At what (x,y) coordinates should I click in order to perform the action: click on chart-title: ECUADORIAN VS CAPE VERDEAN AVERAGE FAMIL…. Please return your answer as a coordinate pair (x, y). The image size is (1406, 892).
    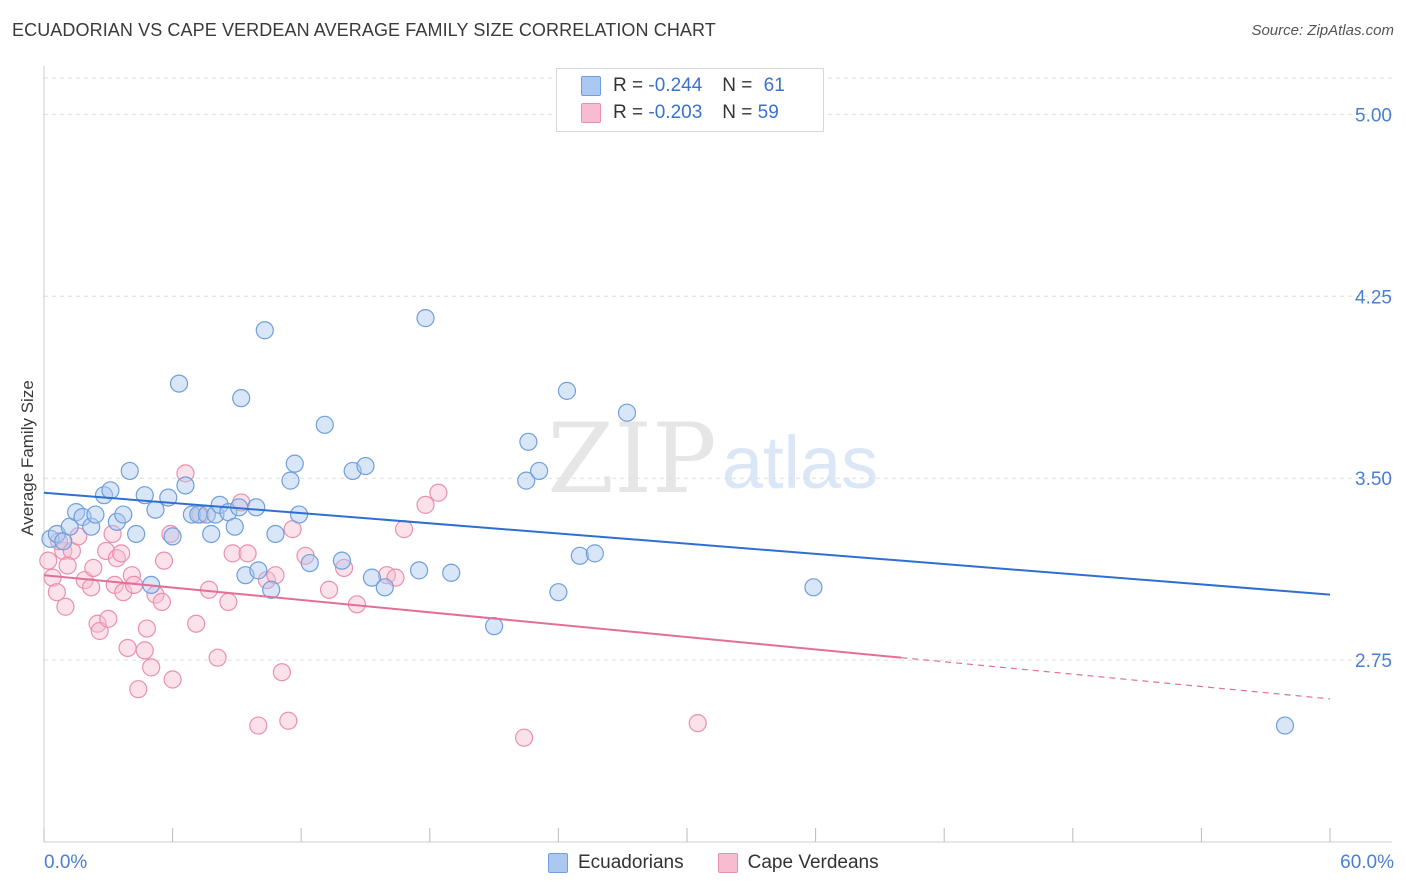
    Looking at the image, I should click on (364, 30).